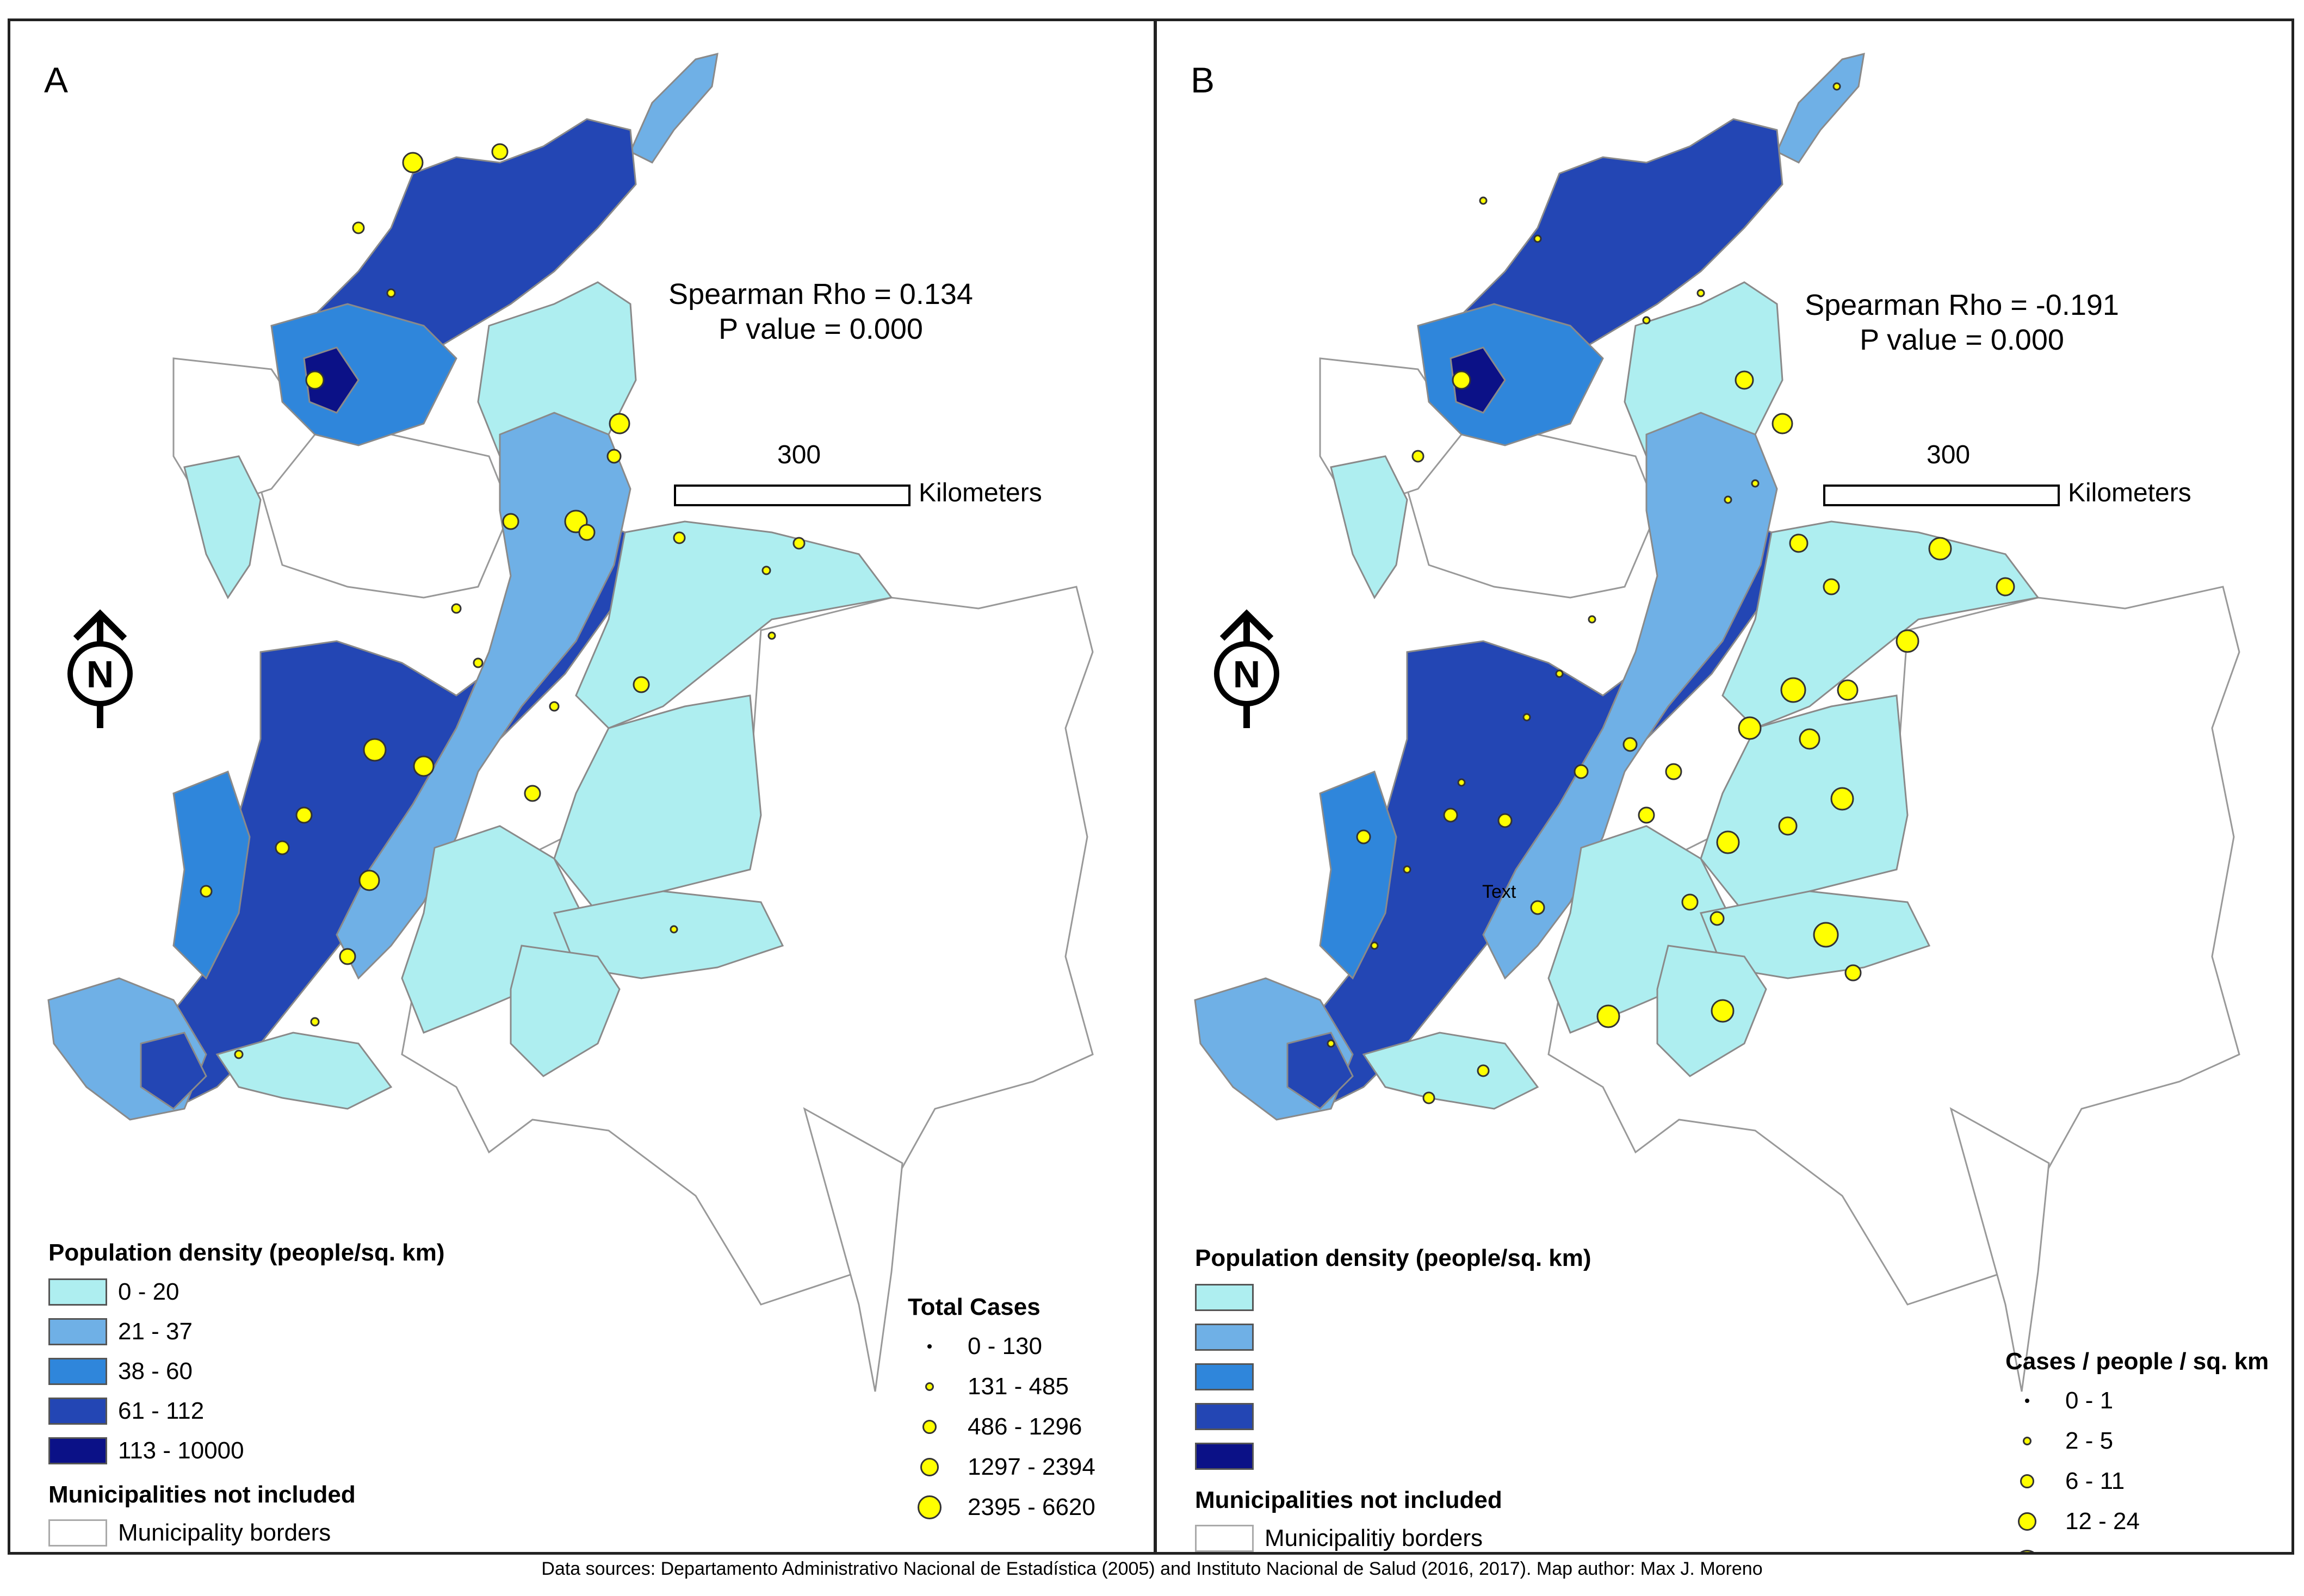 The width and height of the screenshot is (2304, 1596). Describe the element at coordinates (304, 1371) in the screenshot. I see `density-class: 38 - 60` at that location.